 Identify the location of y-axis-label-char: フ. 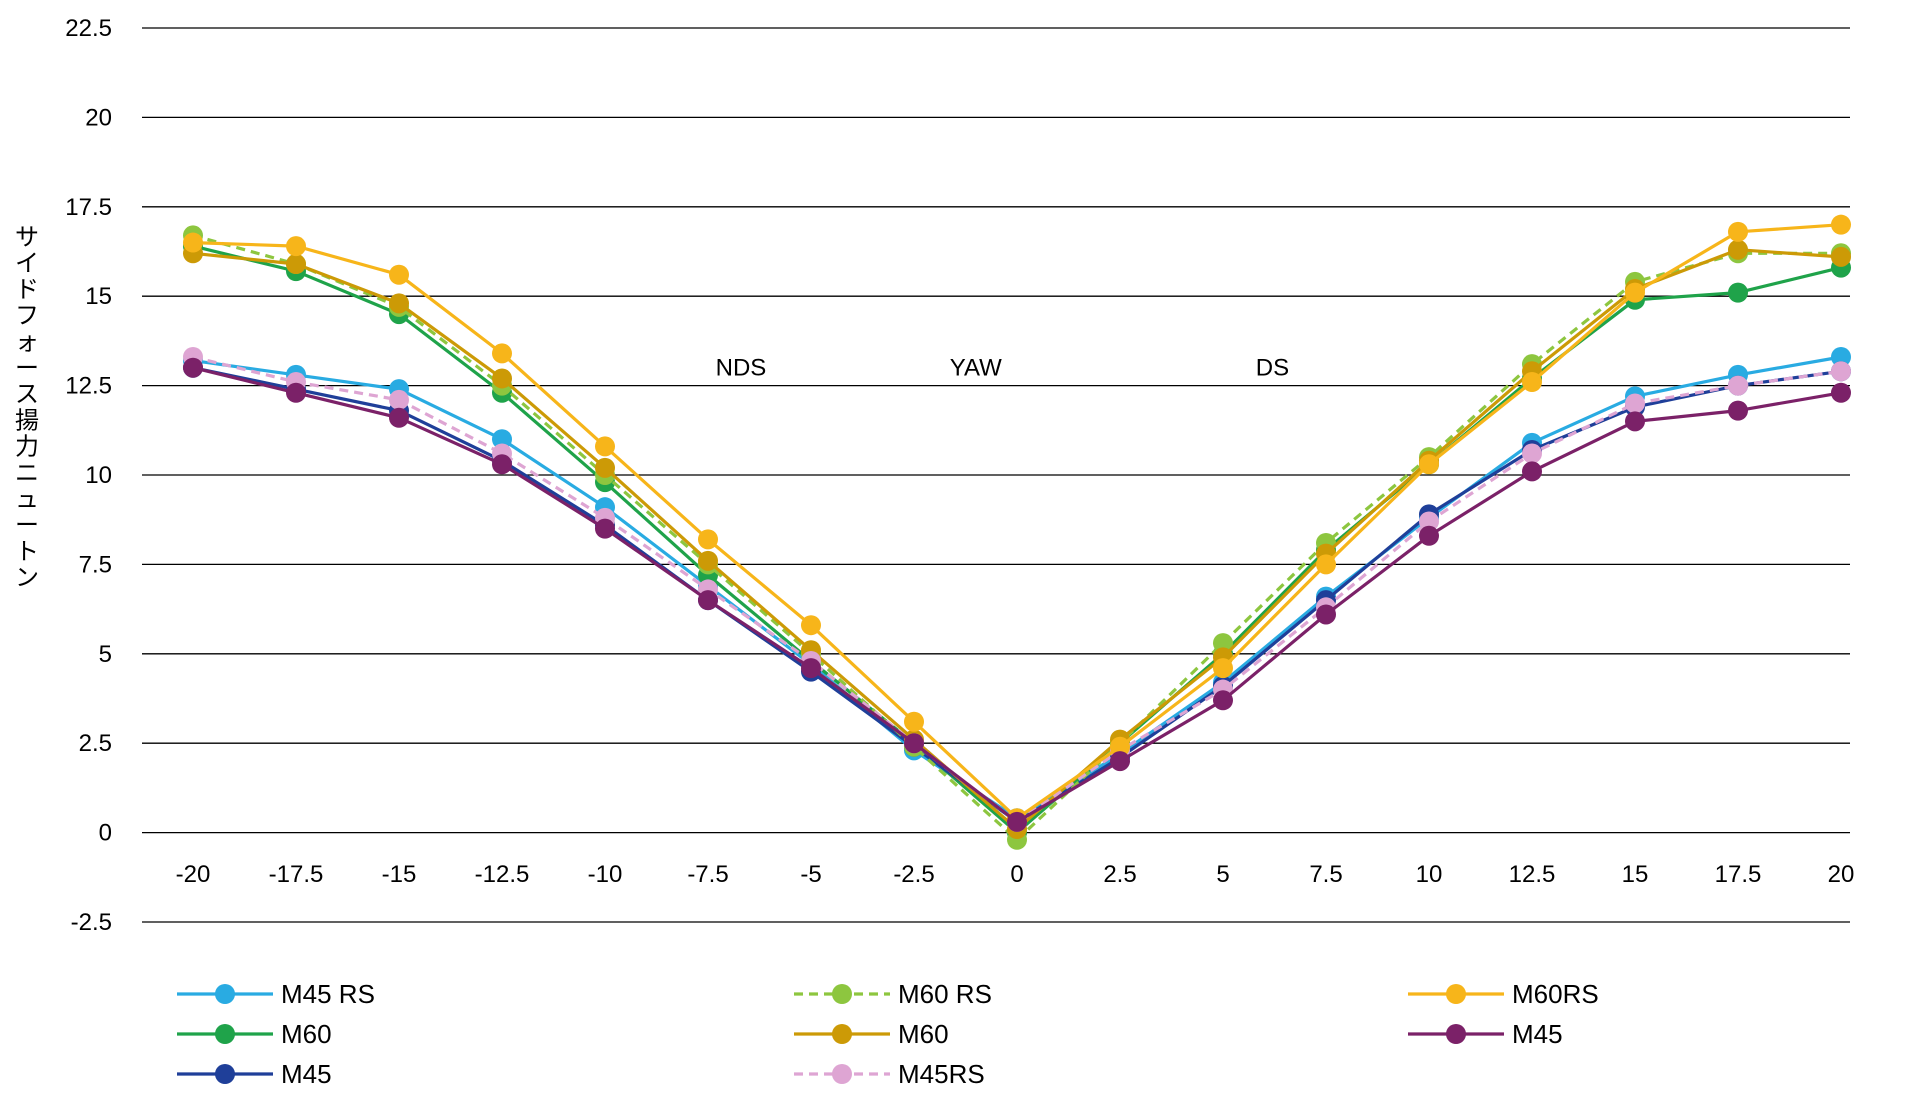
(27, 316).